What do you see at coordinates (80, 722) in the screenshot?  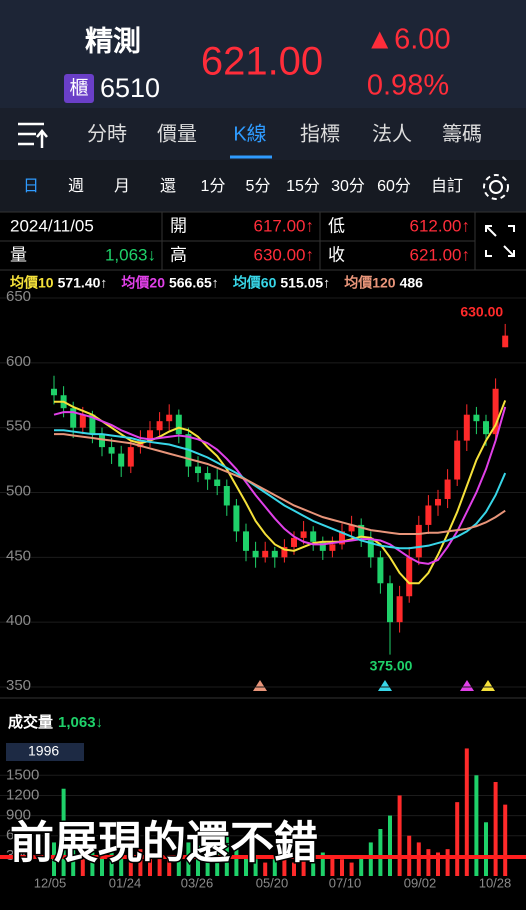 I see `volume-value: 1,063↓` at bounding box center [80, 722].